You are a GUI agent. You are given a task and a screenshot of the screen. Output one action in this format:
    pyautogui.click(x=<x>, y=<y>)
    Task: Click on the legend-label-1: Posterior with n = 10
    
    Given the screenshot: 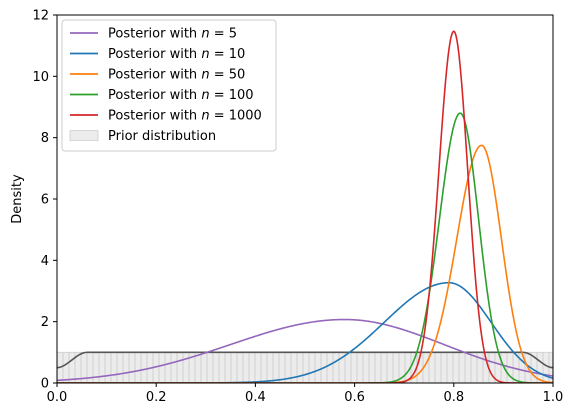 What is the action you would take?
    pyautogui.click(x=176, y=54)
    